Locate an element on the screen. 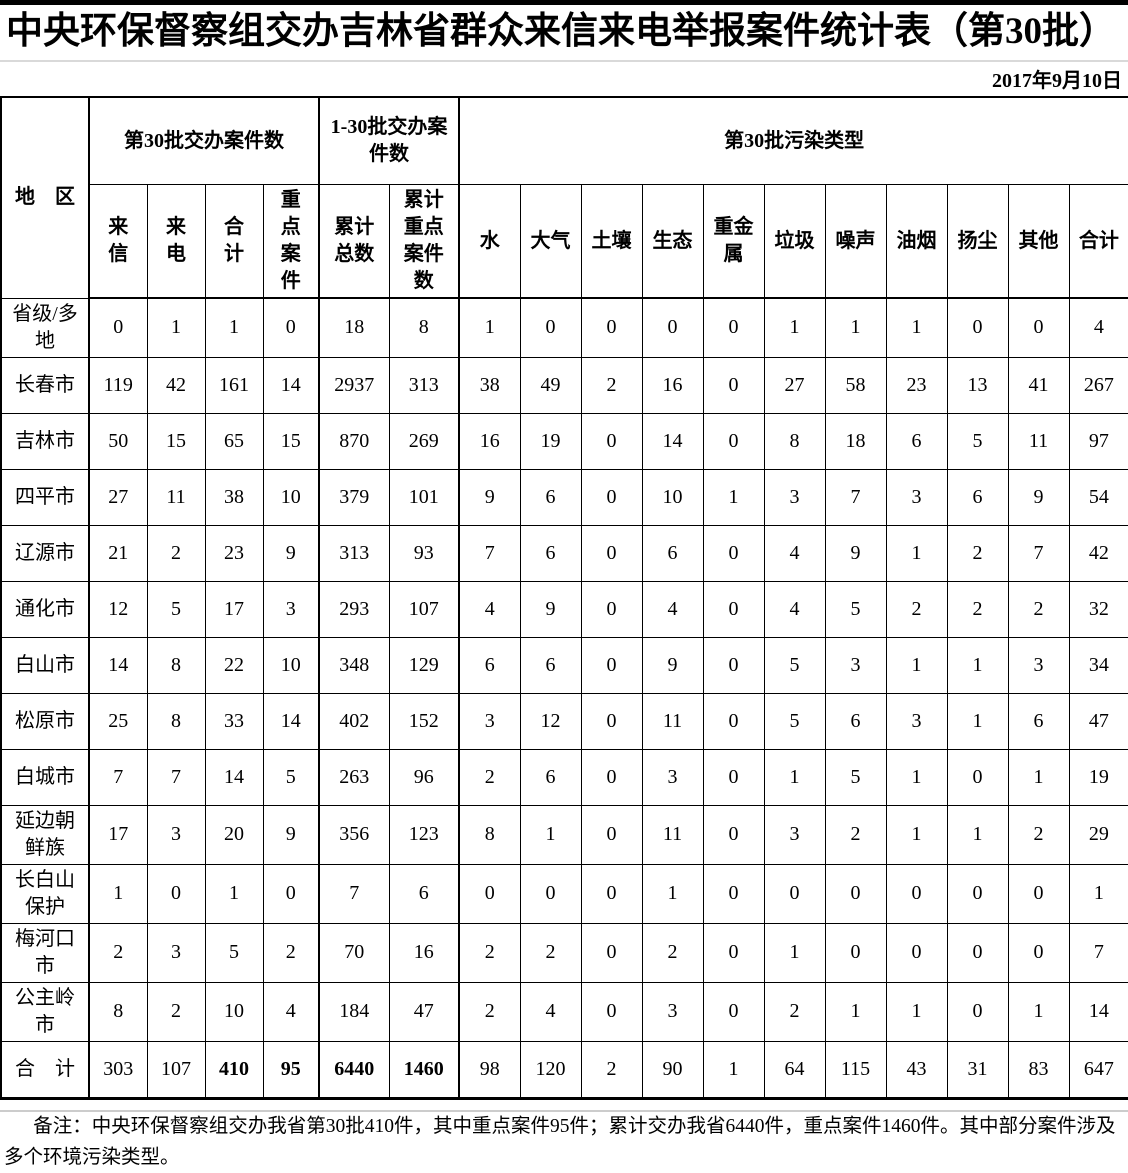  table-row: 延边朝鲜族 17 3 20 9 356 123 8 1 0 11 0 3 2 1 1 2 29 is located at coordinates (564, 834).